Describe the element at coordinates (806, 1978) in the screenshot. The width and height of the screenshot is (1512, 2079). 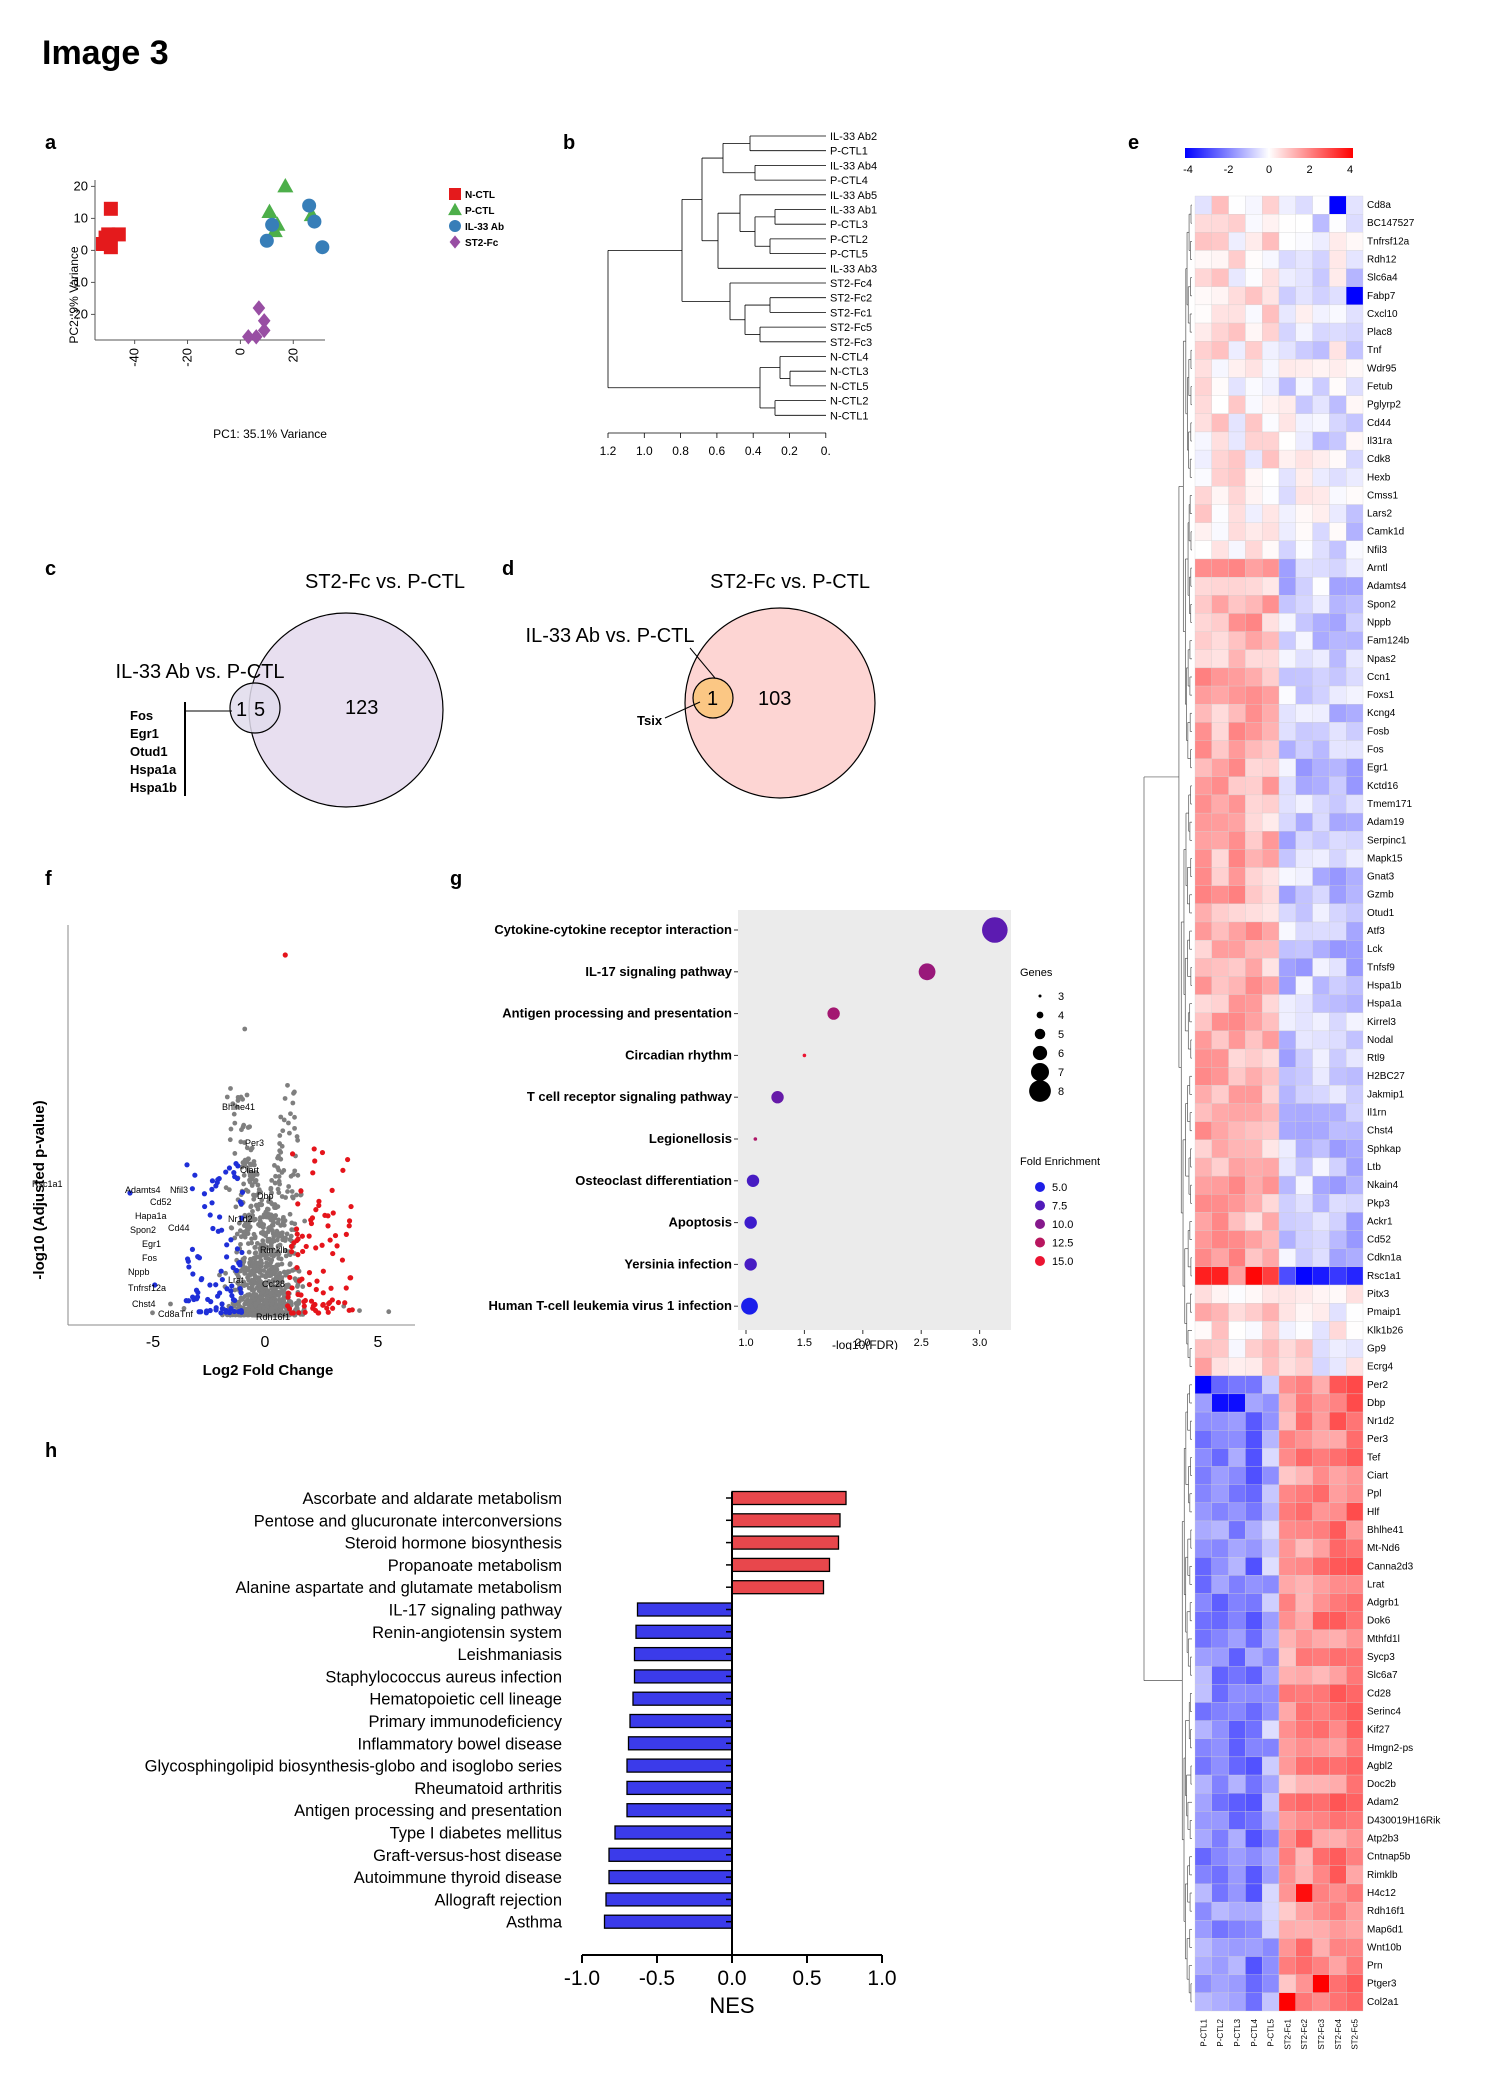
I see `nes-xtick: 0.5` at that location.